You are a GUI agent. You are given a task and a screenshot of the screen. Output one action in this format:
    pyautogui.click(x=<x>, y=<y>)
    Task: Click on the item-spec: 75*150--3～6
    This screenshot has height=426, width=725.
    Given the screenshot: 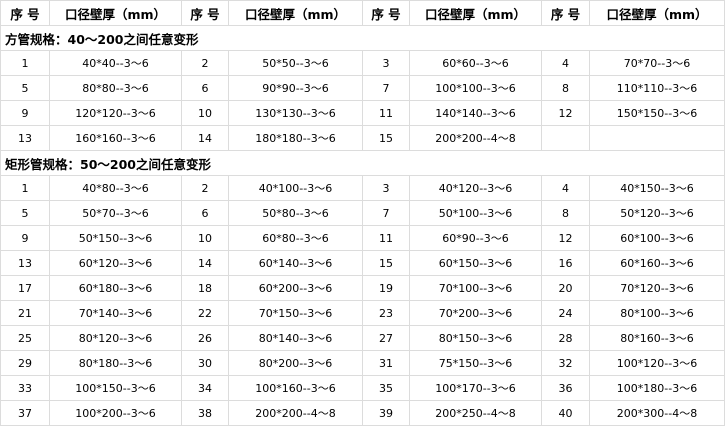 What is the action you would take?
    pyautogui.click(x=475, y=363)
    